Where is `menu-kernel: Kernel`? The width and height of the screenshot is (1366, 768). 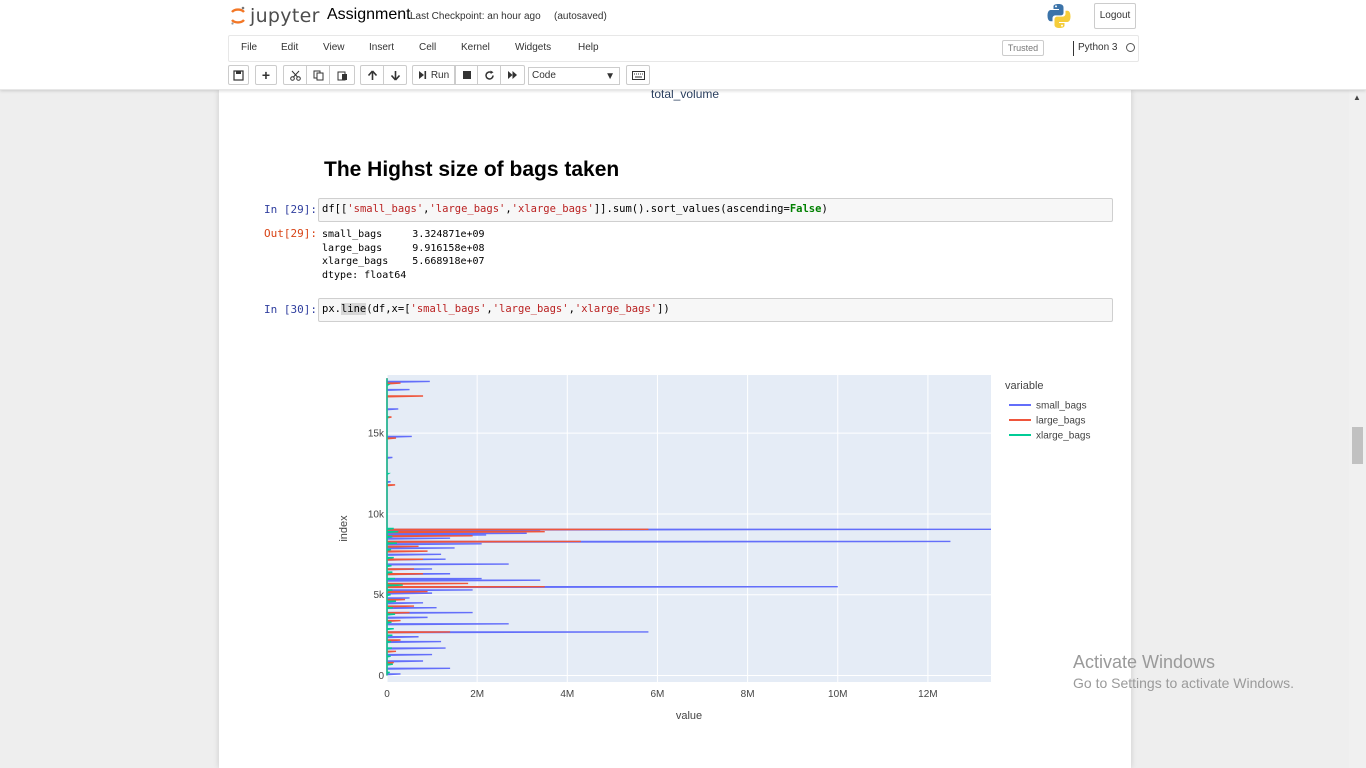 menu-kernel: Kernel is located at coordinates (475, 47).